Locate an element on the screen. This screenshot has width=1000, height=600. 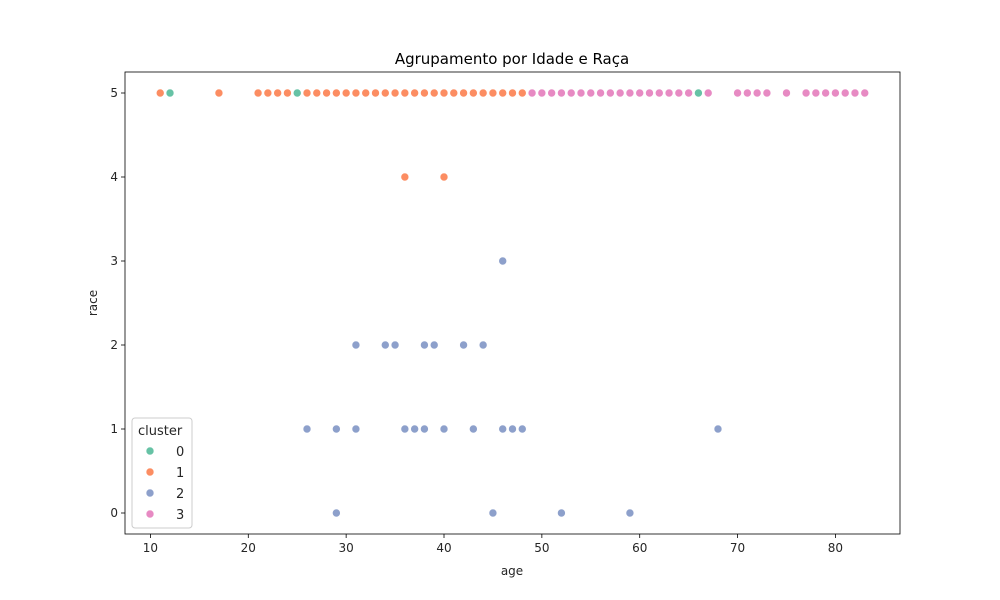
legend-frame is located at coordinates (162, 473).